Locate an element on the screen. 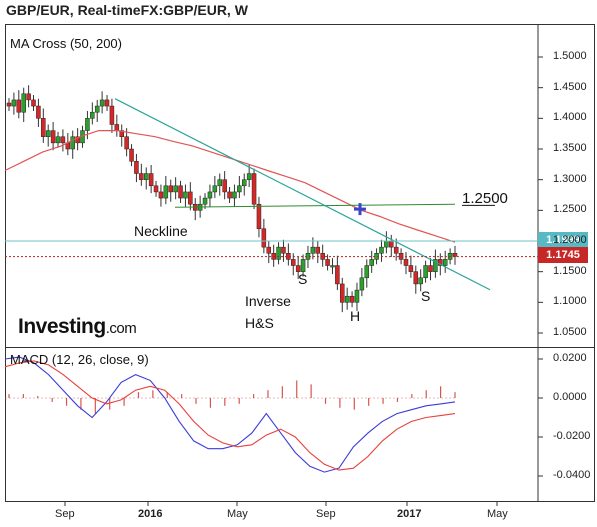 The image size is (597, 527). macd-y-tick: -0.0400 is located at coordinates (572, 475).